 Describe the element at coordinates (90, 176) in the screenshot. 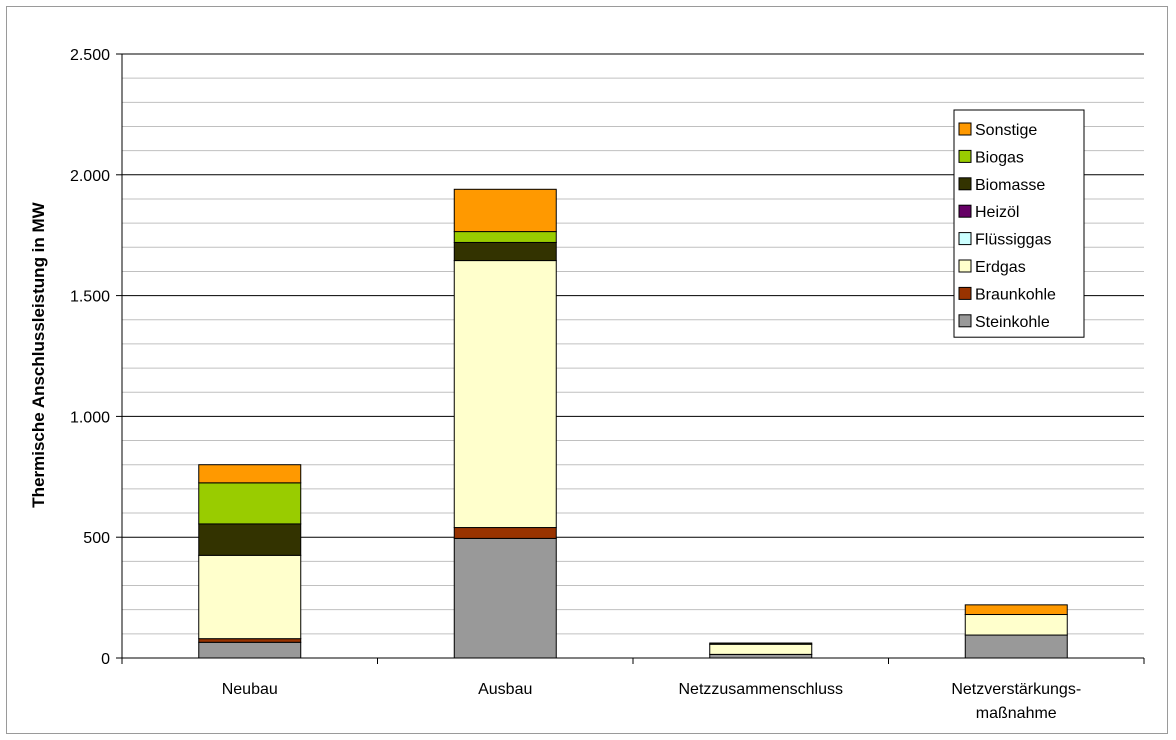

I see `y-tick-label: 2.000` at that location.